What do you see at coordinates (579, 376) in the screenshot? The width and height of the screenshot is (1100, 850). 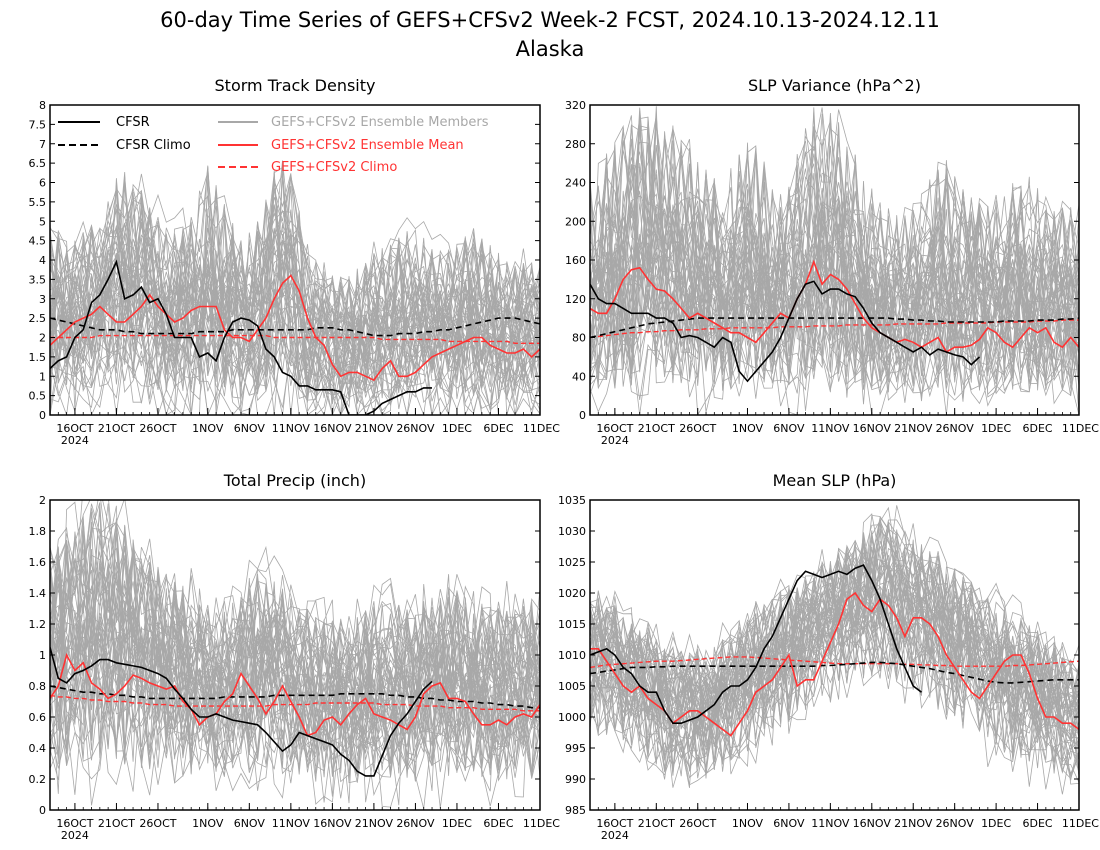 I see `y-tick-label: 40` at bounding box center [579, 376].